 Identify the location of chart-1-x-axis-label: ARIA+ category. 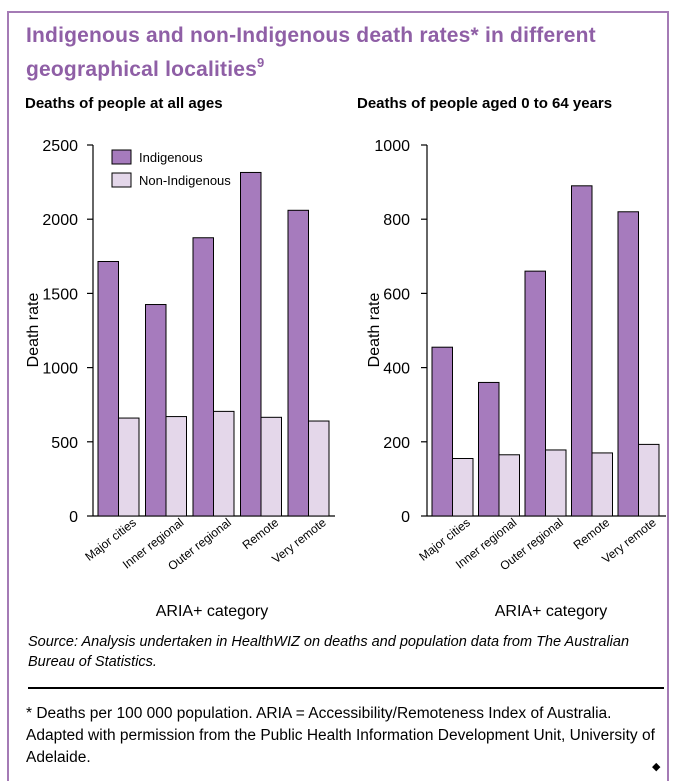
(212, 611).